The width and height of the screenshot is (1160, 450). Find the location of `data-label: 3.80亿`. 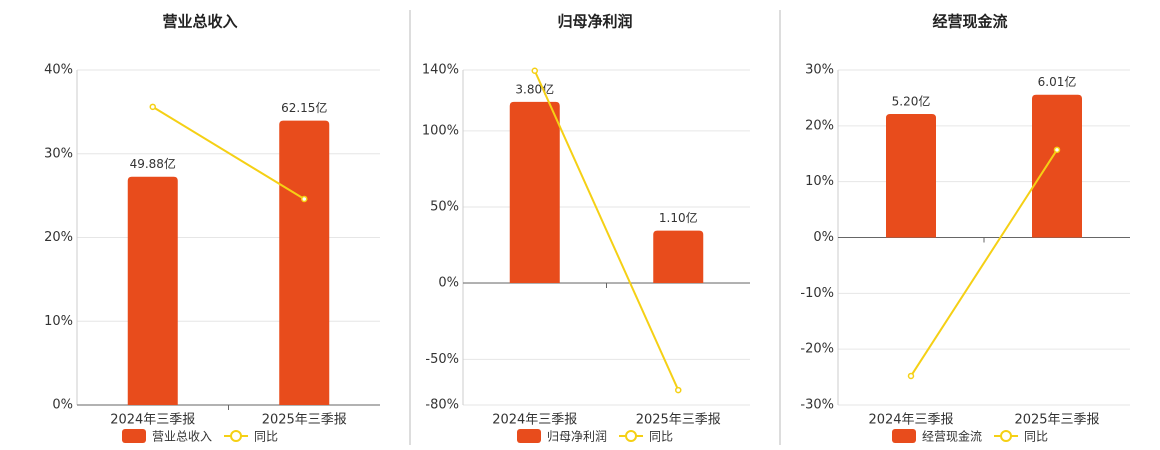

data-label: 3.80亿 is located at coordinates (534, 88).